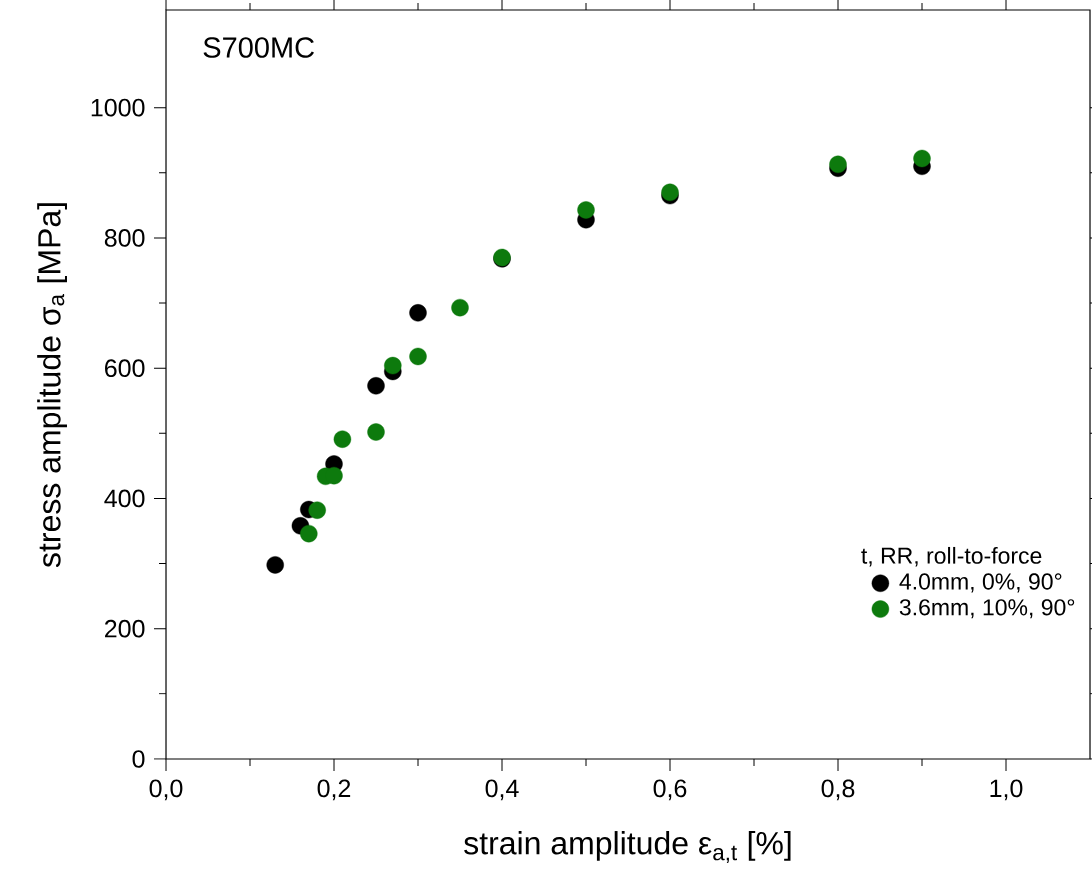 Image resolution: width=1092 pixels, height=885 pixels. I want to click on x-axis-title: strain amplitude ε$_{a,t}$ [%], so click(627, 847).